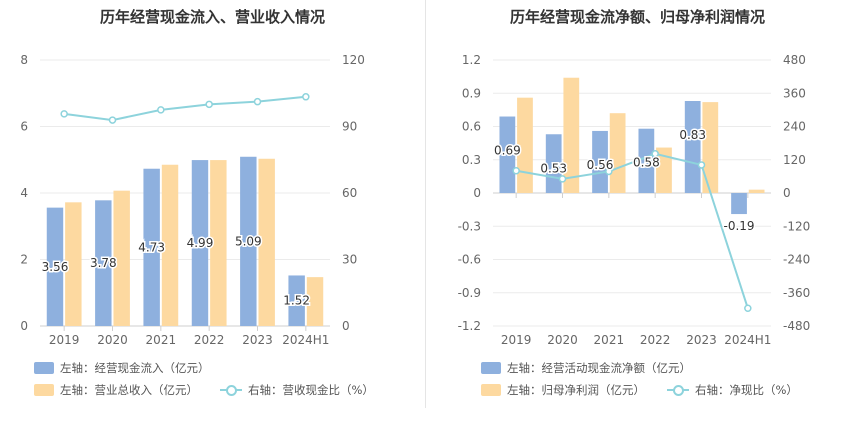 The height and width of the screenshot is (437, 850). What do you see at coordinates (349, 260) in the screenshot?
I see `y-right-tick-label: 30` at bounding box center [349, 260].